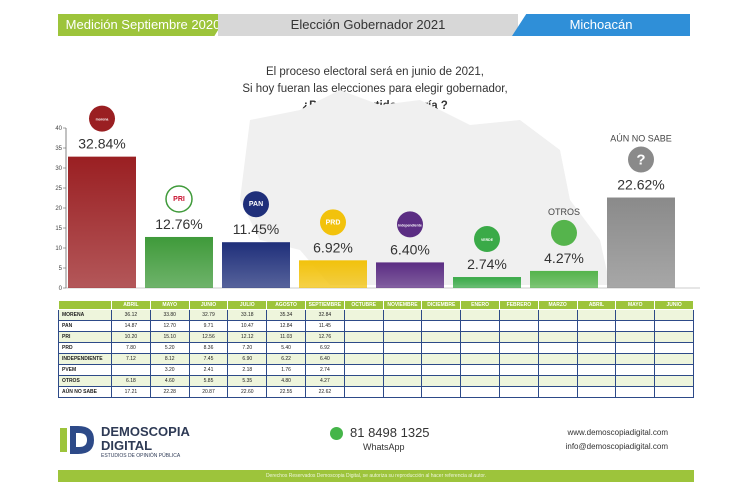 This screenshot has width=750, height=492. I want to click on bar-pvem, so click(487, 282).